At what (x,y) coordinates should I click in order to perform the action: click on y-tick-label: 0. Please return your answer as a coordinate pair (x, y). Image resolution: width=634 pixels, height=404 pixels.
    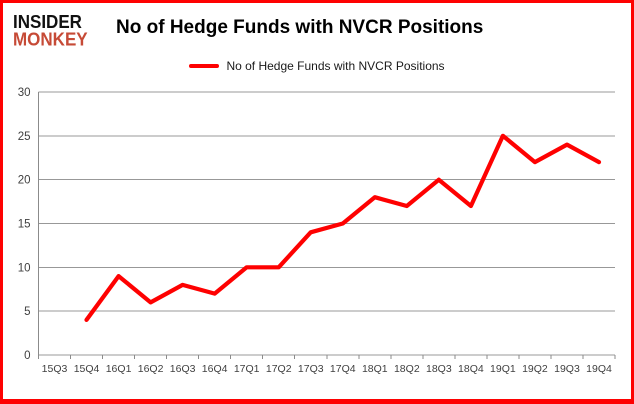
    Looking at the image, I should click on (27, 356).